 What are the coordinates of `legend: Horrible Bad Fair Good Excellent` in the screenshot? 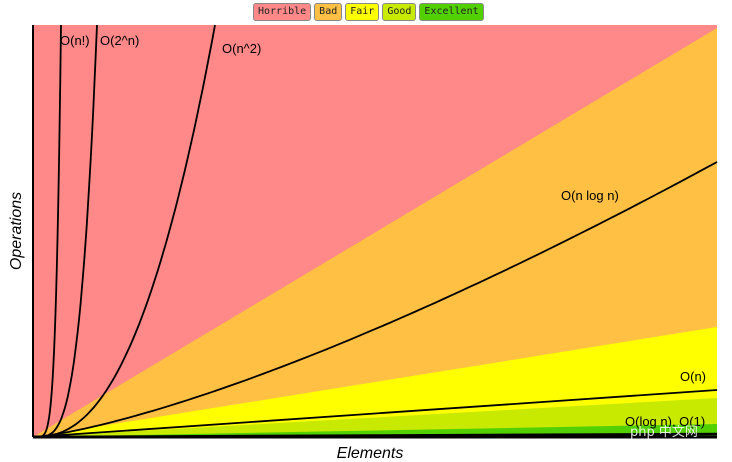 It's located at (368, 12).